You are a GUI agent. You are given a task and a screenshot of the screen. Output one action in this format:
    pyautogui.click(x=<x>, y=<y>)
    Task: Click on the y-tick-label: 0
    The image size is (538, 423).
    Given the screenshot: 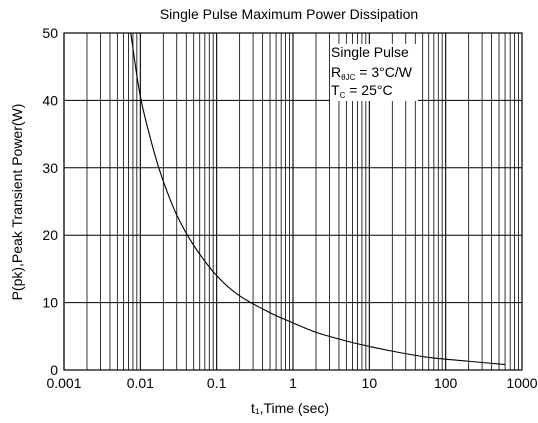 What is the action you would take?
    pyautogui.click(x=54, y=370)
    